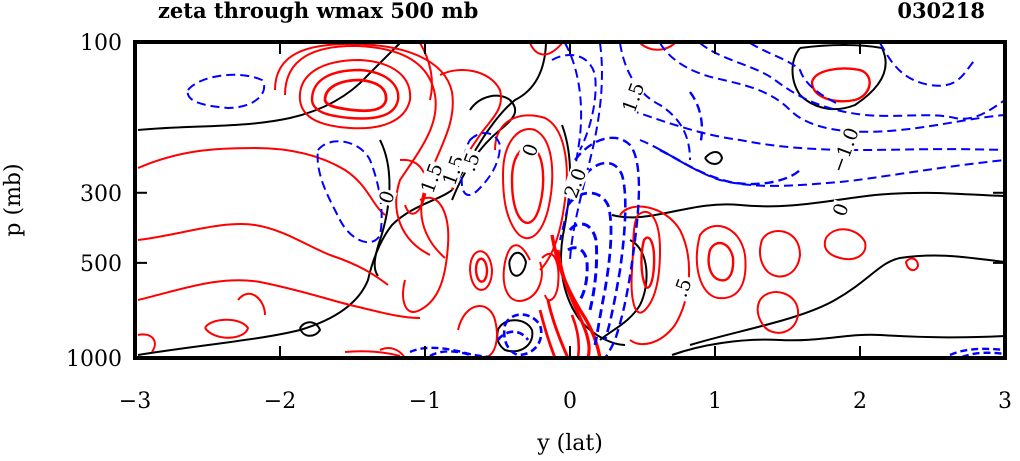 This screenshot has height=461, width=1020. I want to click on x-tick-label: −1, so click(425, 401).